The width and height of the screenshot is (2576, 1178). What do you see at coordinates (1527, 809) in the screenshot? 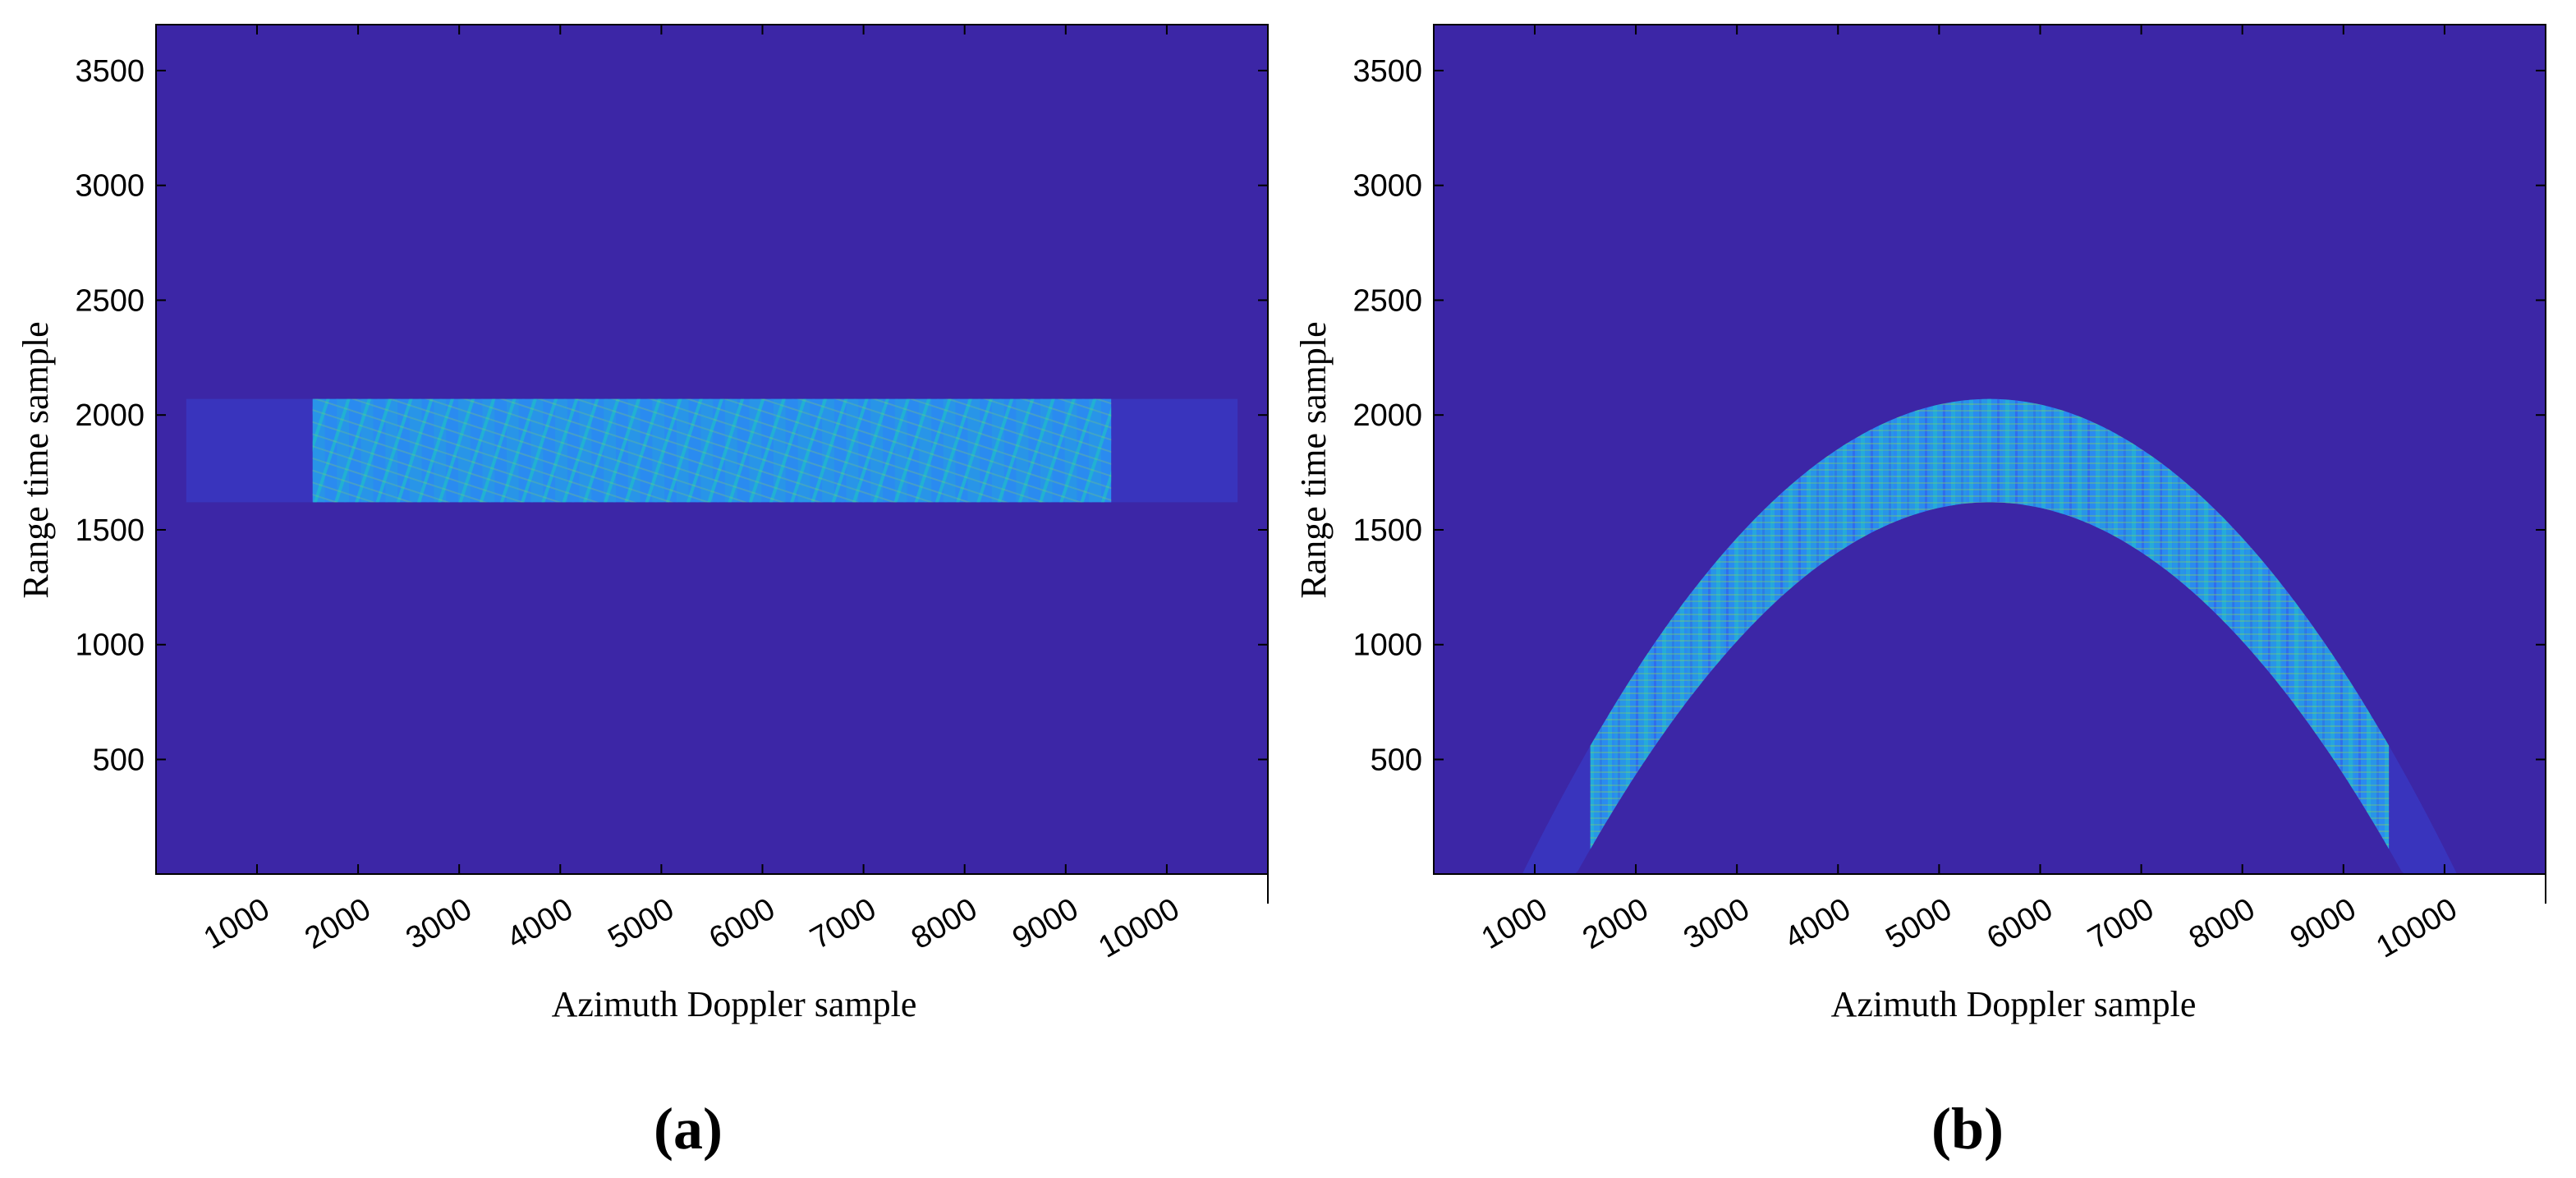
I see `band-fade-left-b` at bounding box center [1527, 809].